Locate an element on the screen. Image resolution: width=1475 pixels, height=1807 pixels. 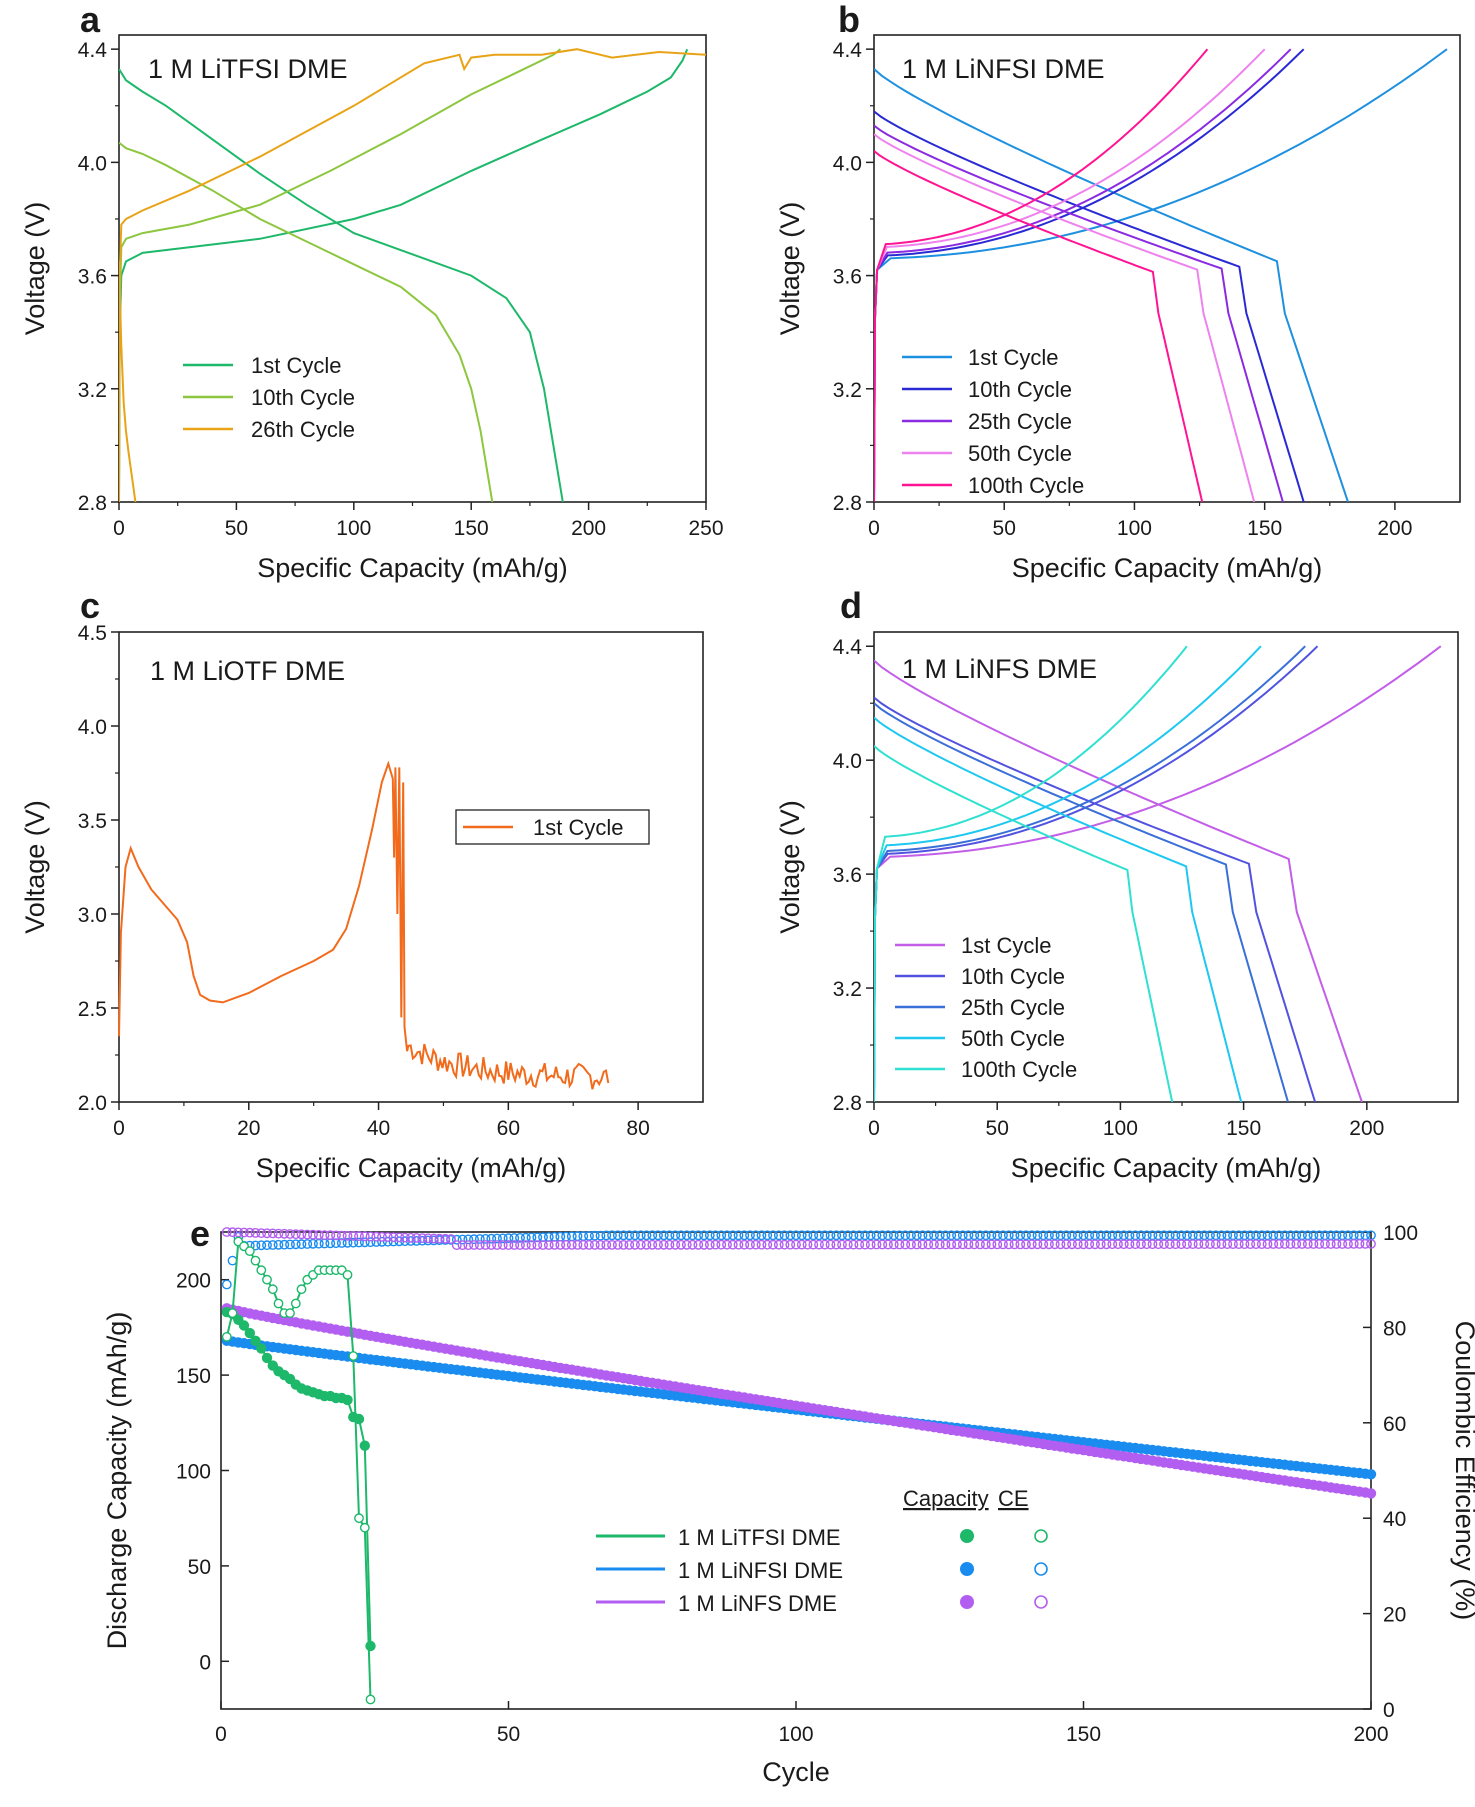
y-tick-label: 2.5 is located at coordinates (92, 1009).